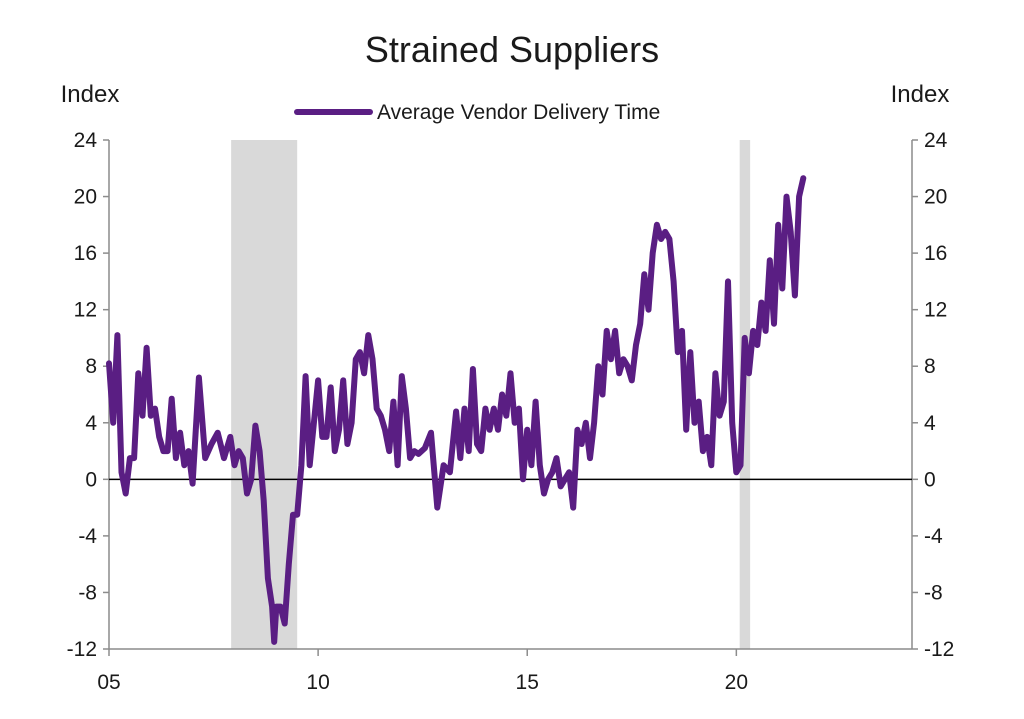 Image resolution: width=1024 pixels, height=719 pixels. I want to click on legend-label: Average Vendor Delivery Time, so click(518, 112).